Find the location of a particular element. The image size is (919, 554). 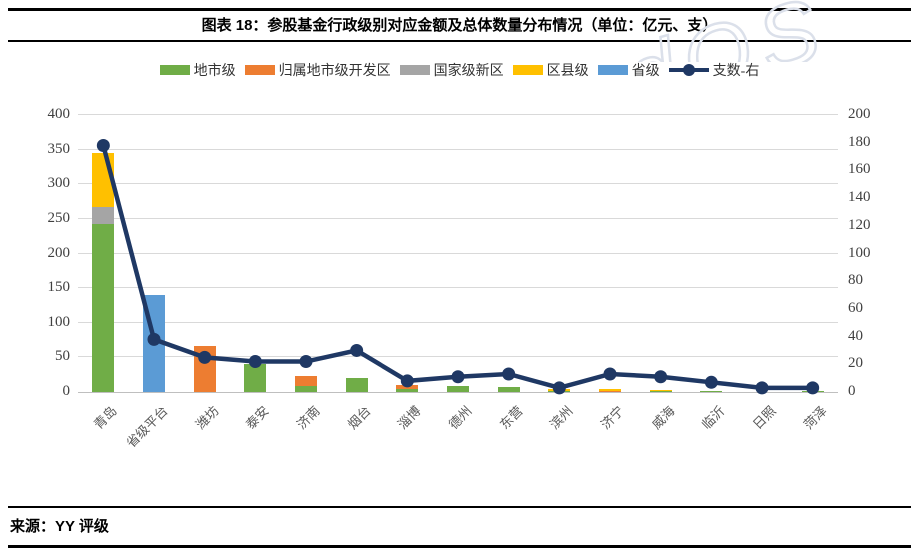

right-axis-tick: 40 is located at coordinates (855, 335).